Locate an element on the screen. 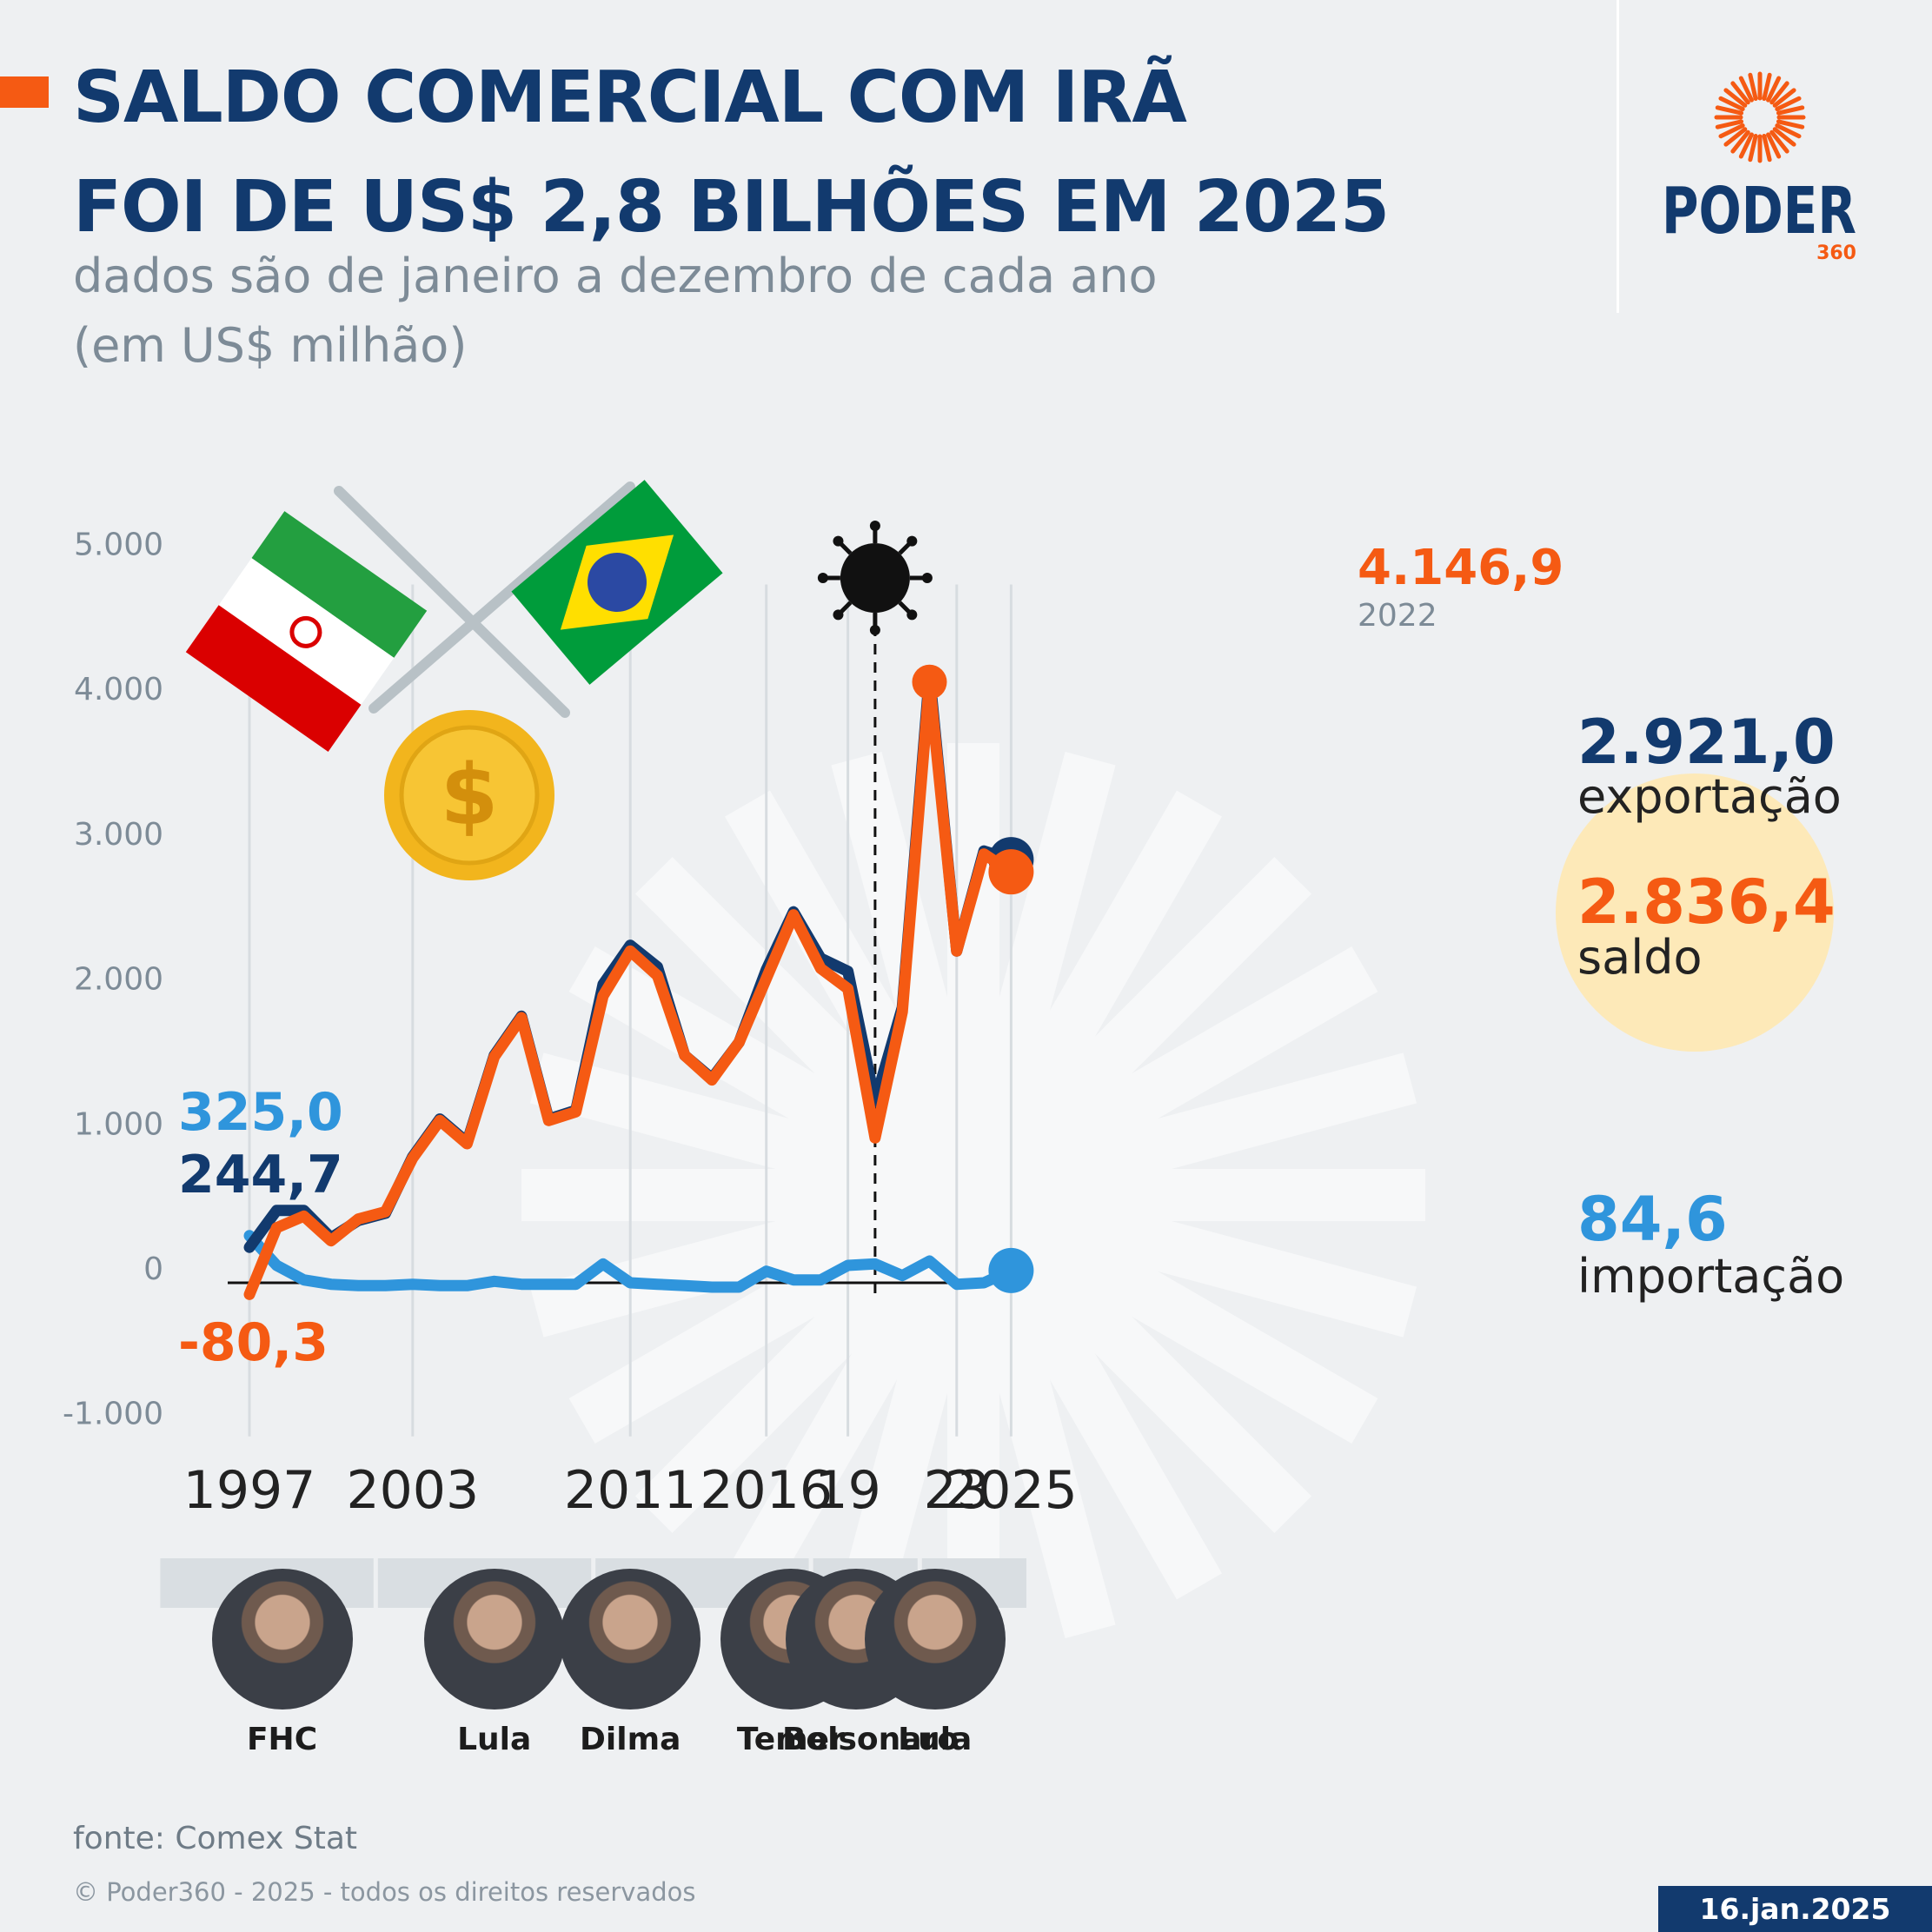  x-tick-label: 2016 is located at coordinates (766, 1490).